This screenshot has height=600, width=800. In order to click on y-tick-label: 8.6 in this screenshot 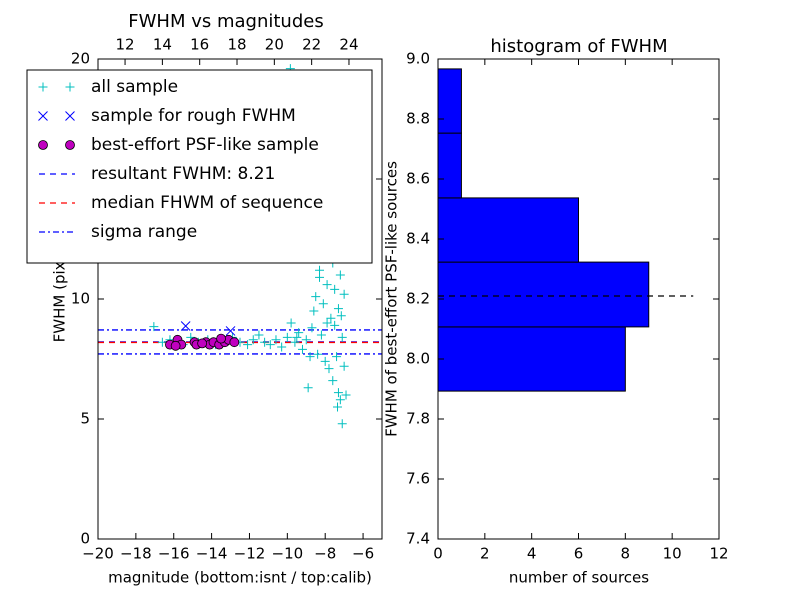, I will do `click(418, 179)`.